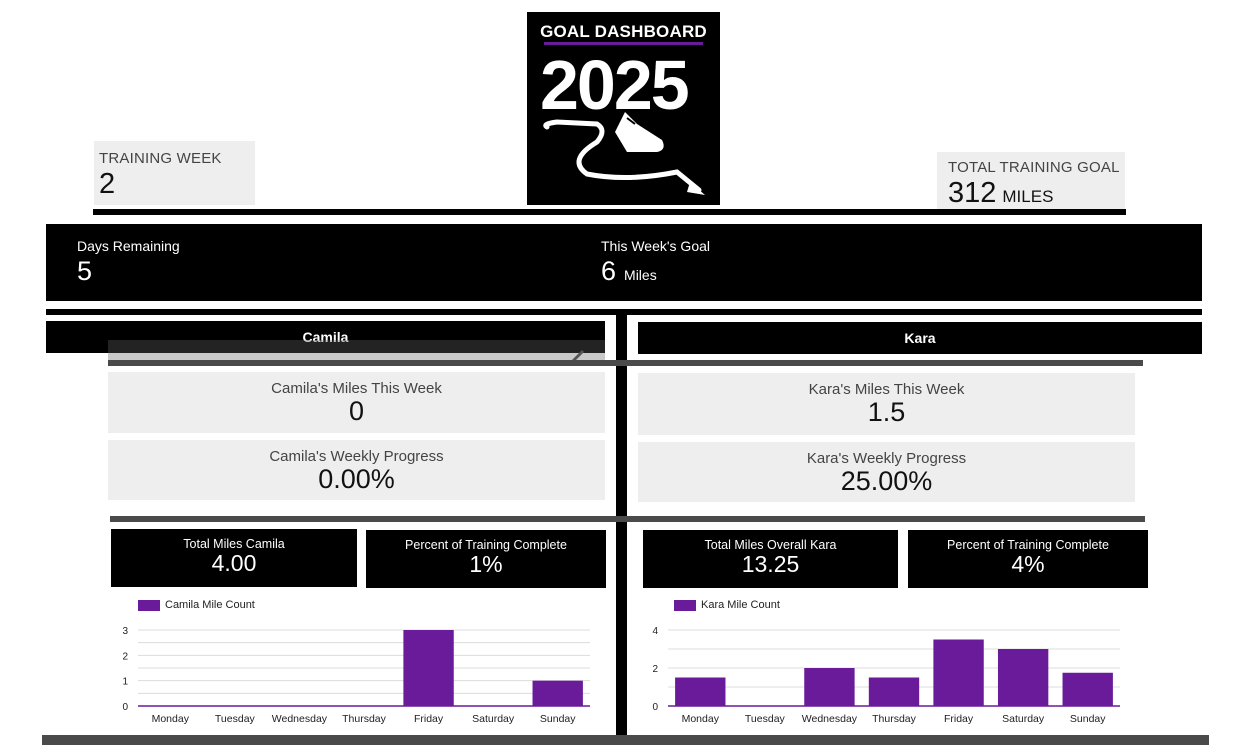 This screenshot has height=745, width=1240. Describe the element at coordinates (356, 388) in the screenshot. I see `camila-miles-week-label: Camila's Miles This Week` at that location.